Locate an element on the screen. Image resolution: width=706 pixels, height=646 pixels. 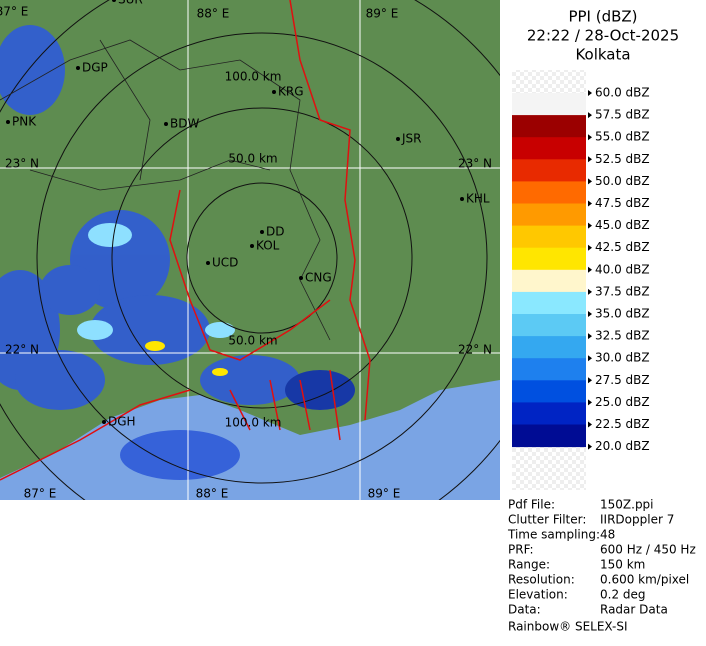
grid-label: 22° N is located at coordinates (475, 350).